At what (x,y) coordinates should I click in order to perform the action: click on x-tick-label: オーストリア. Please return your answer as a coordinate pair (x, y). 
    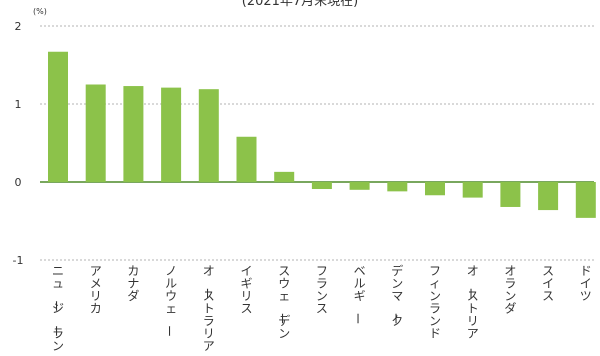
    Looking at the image, I should click on (471, 302).